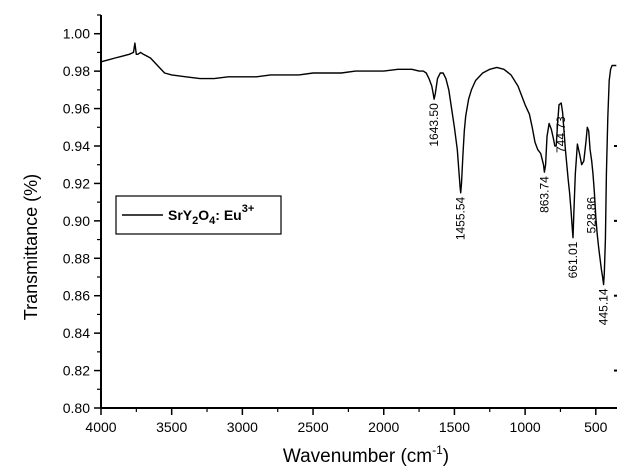 The image size is (619, 466). Describe the element at coordinates (211, 215) in the screenshot. I see `legend-entry: SrY2O4: Eu3+` at that location.